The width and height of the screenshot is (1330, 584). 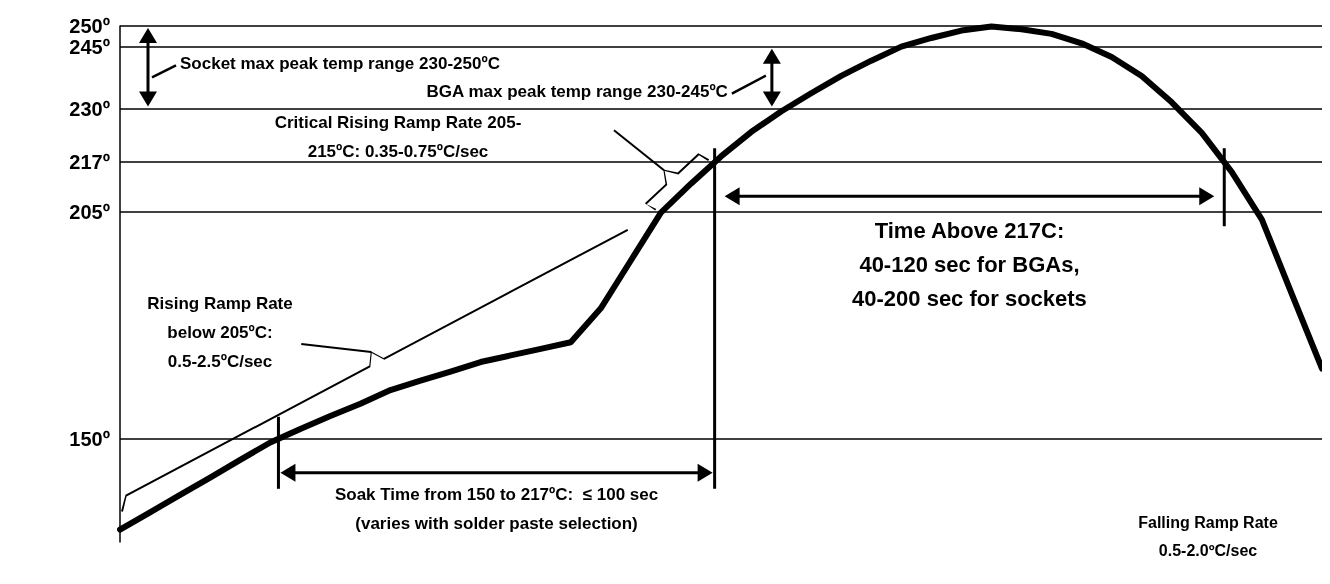 I want to click on annotation: Falling Ramp Rate 0.5-2.0ºC/sec, so click(x=1208, y=536).